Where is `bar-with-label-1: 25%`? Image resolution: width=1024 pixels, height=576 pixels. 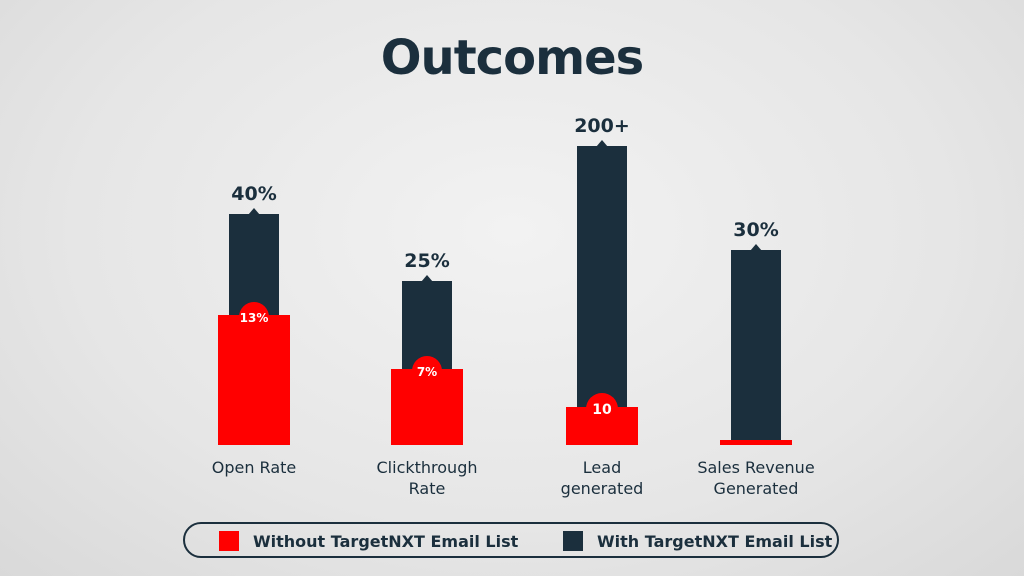 bar-with-label-1: 25% is located at coordinates (426, 261).